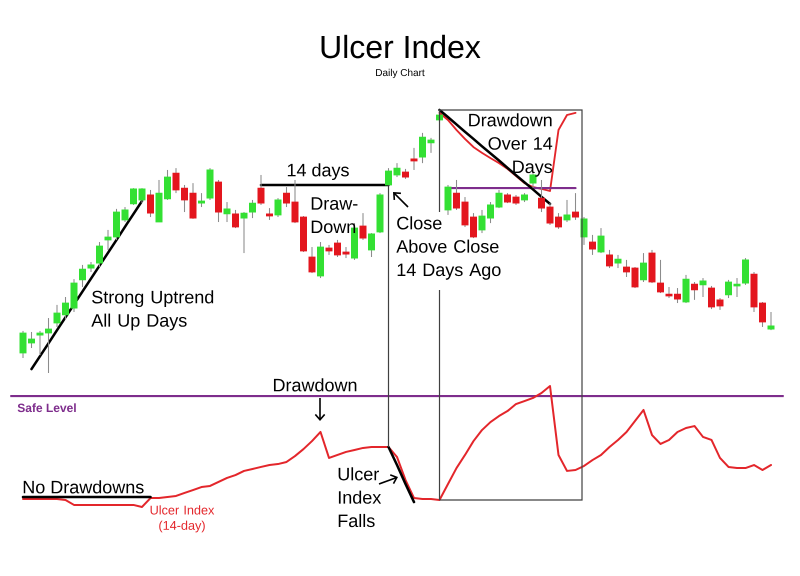  What do you see at coordinates (47, 407) in the screenshot?
I see `ref-line-label: Safe Level` at bounding box center [47, 407].